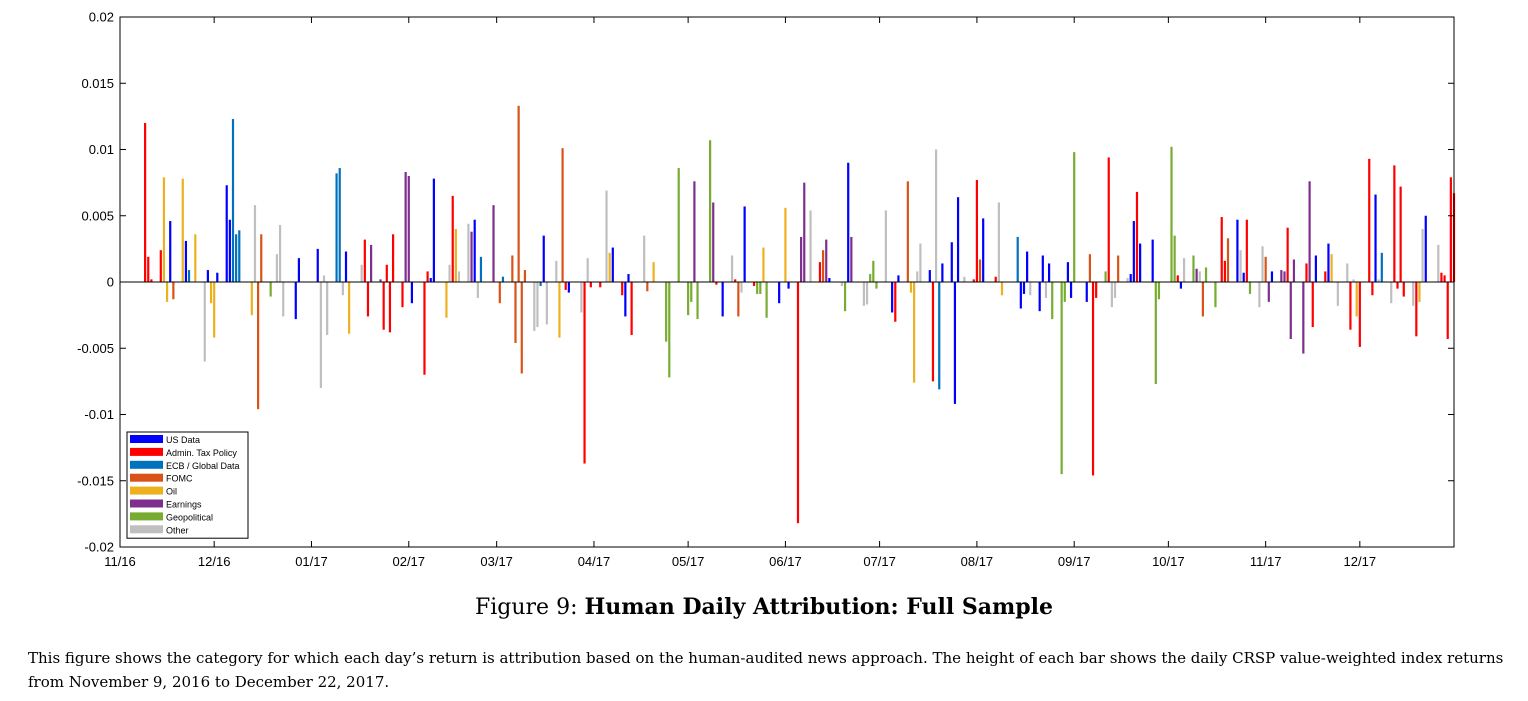 This screenshot has width=1528, height=701. I want to click on y-tick-label: -0.005, so click(95, 348).